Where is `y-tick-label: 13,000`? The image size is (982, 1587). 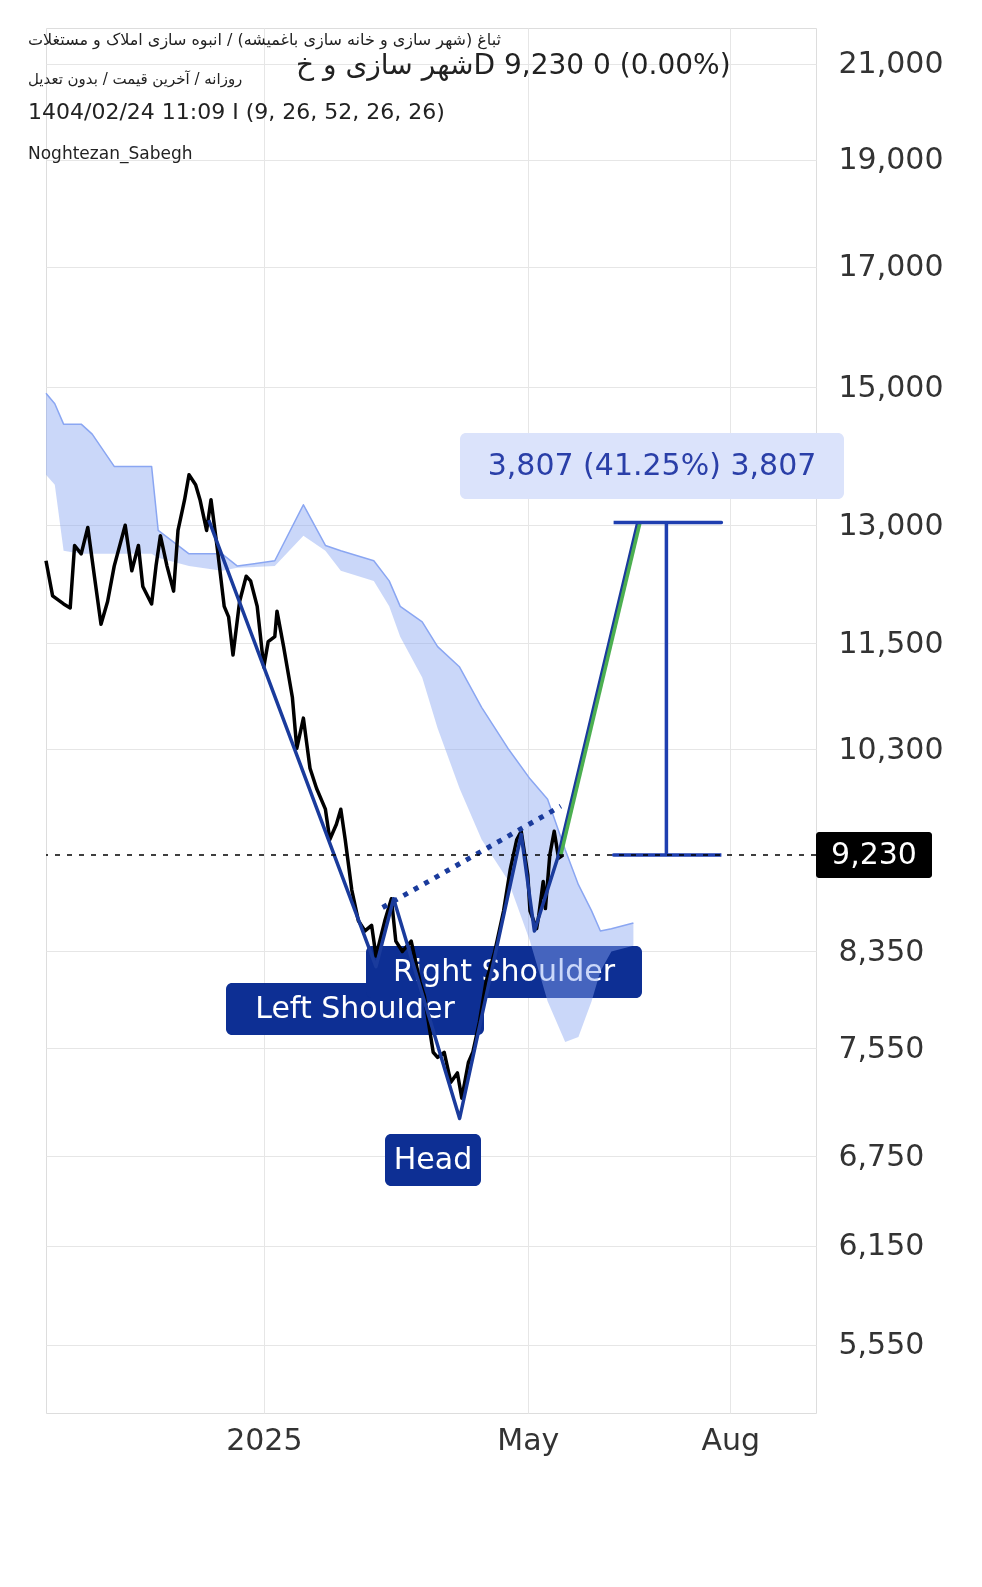
y-tick-label: 13,000 is located at coordinates (891, 524).